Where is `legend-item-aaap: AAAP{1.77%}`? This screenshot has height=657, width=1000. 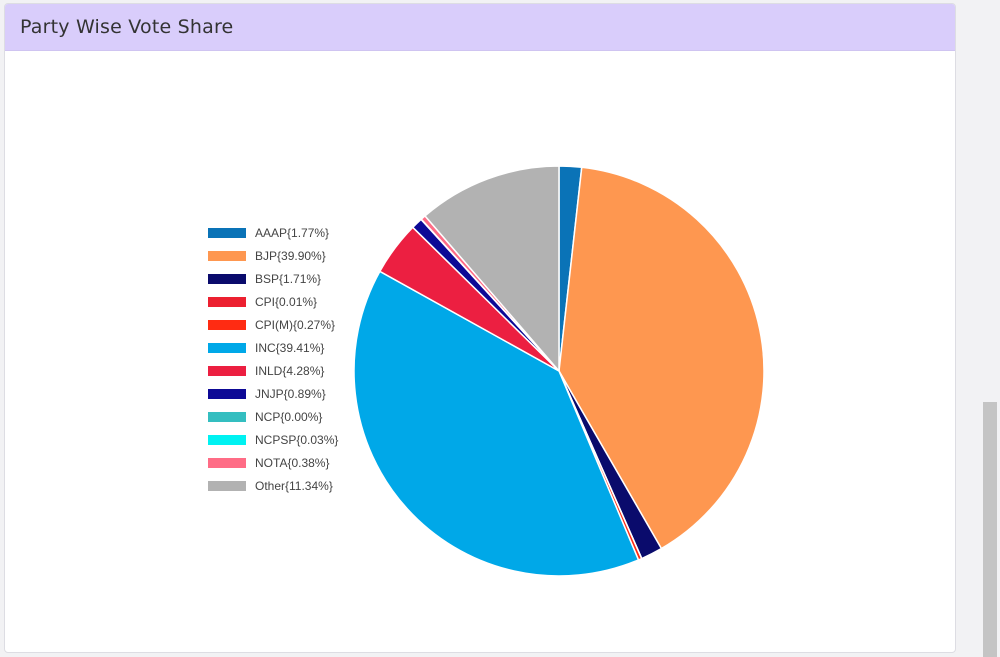 legend-item-aaap: AAAP{1.77%} is located at coordinates (273, 232).